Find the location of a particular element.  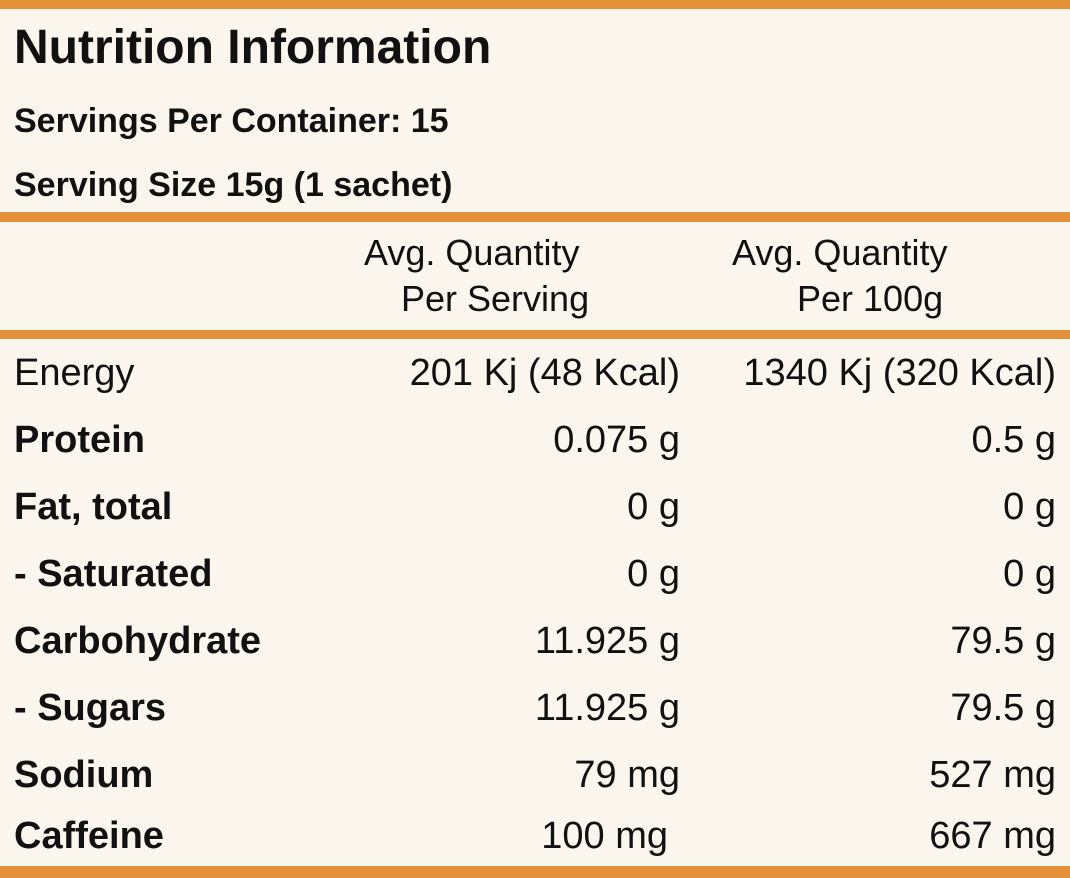

column-header-line: Per 100g is located at coordinates (870, 298).